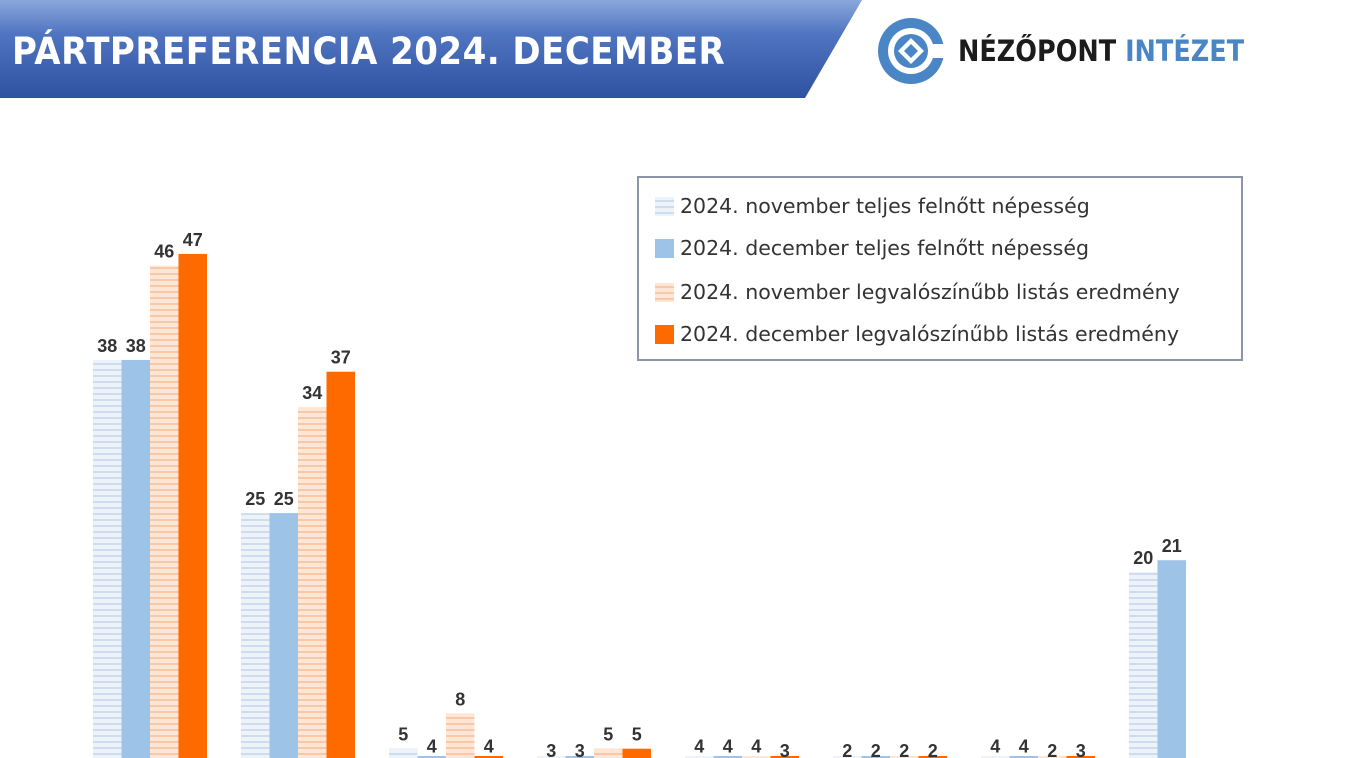 Image resolution: width=1347 pixels, height=758 pixels. I want to click on bar-s1-g4, so click(551, 757).